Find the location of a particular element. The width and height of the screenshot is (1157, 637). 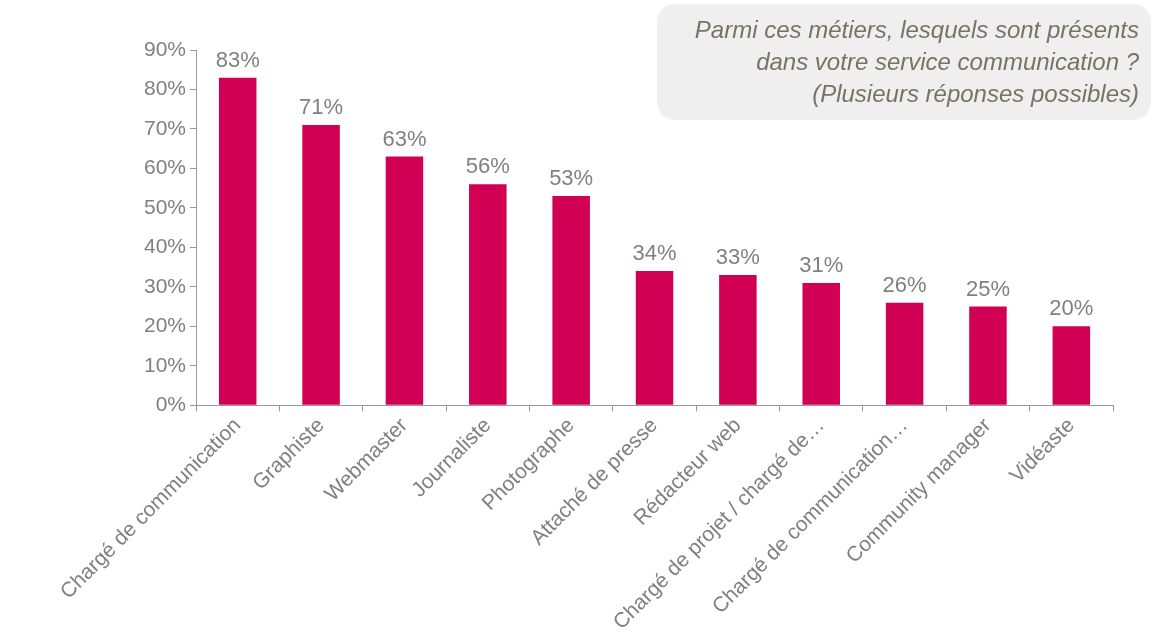

data-label: 25% is located at coordinates (987, 288).